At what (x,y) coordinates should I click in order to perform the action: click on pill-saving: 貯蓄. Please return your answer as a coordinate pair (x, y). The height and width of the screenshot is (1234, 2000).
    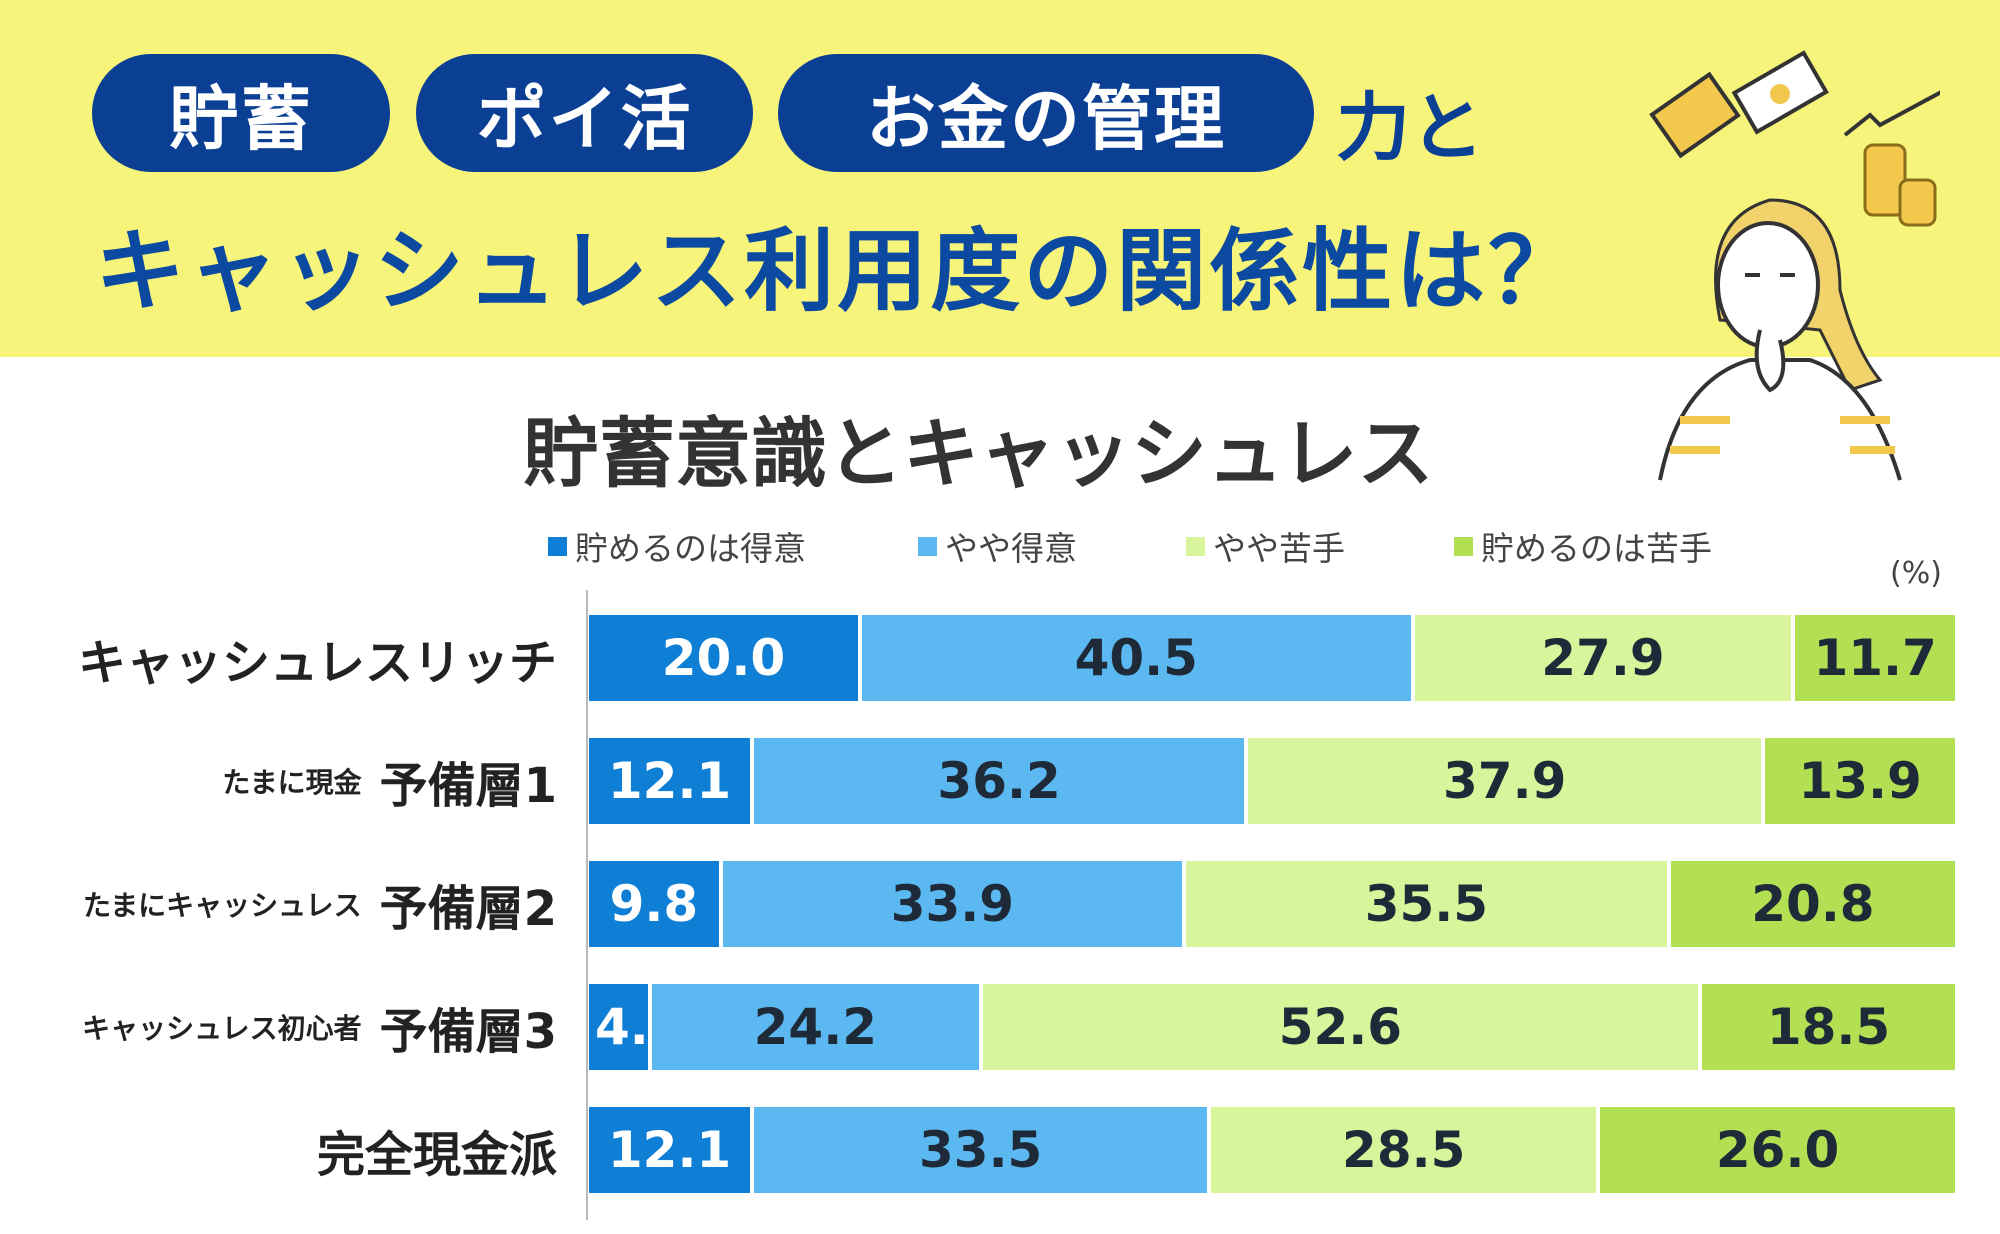
    Looking at the image, I should click on (241, 113).